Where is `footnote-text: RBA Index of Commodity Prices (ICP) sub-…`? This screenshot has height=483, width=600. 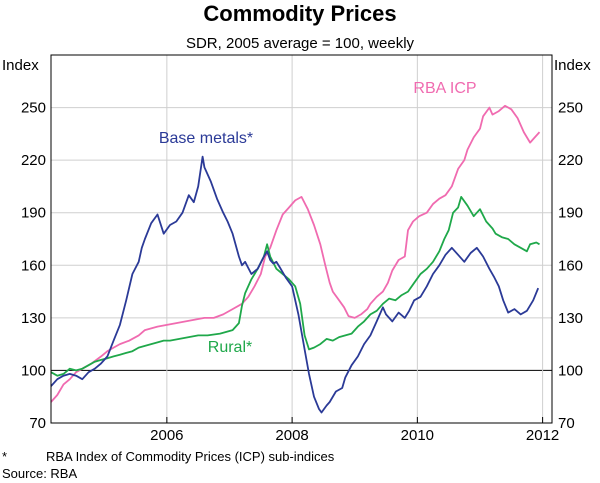
footnote-text: RBA Index of Commodity Prices (ICP) sub-… is located at coordinates (190, 456).